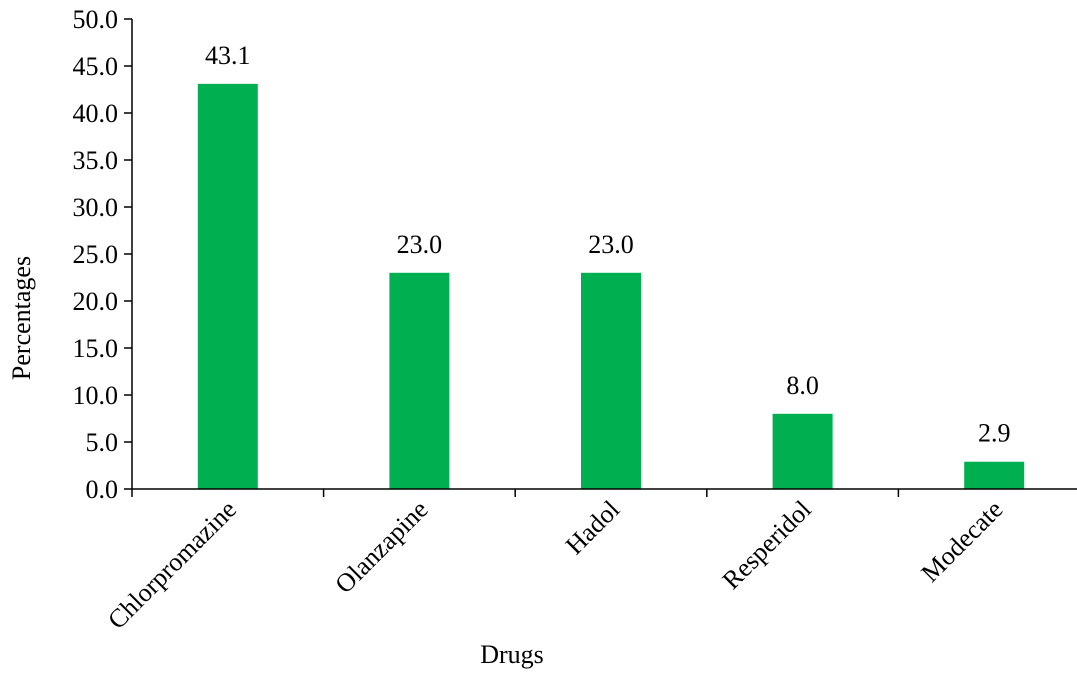 This screenshot has height=679, width=1077. Describe the element at coordinates (96, 395) in the screenshot. I see `y-tick-label: 10.0` at that location.